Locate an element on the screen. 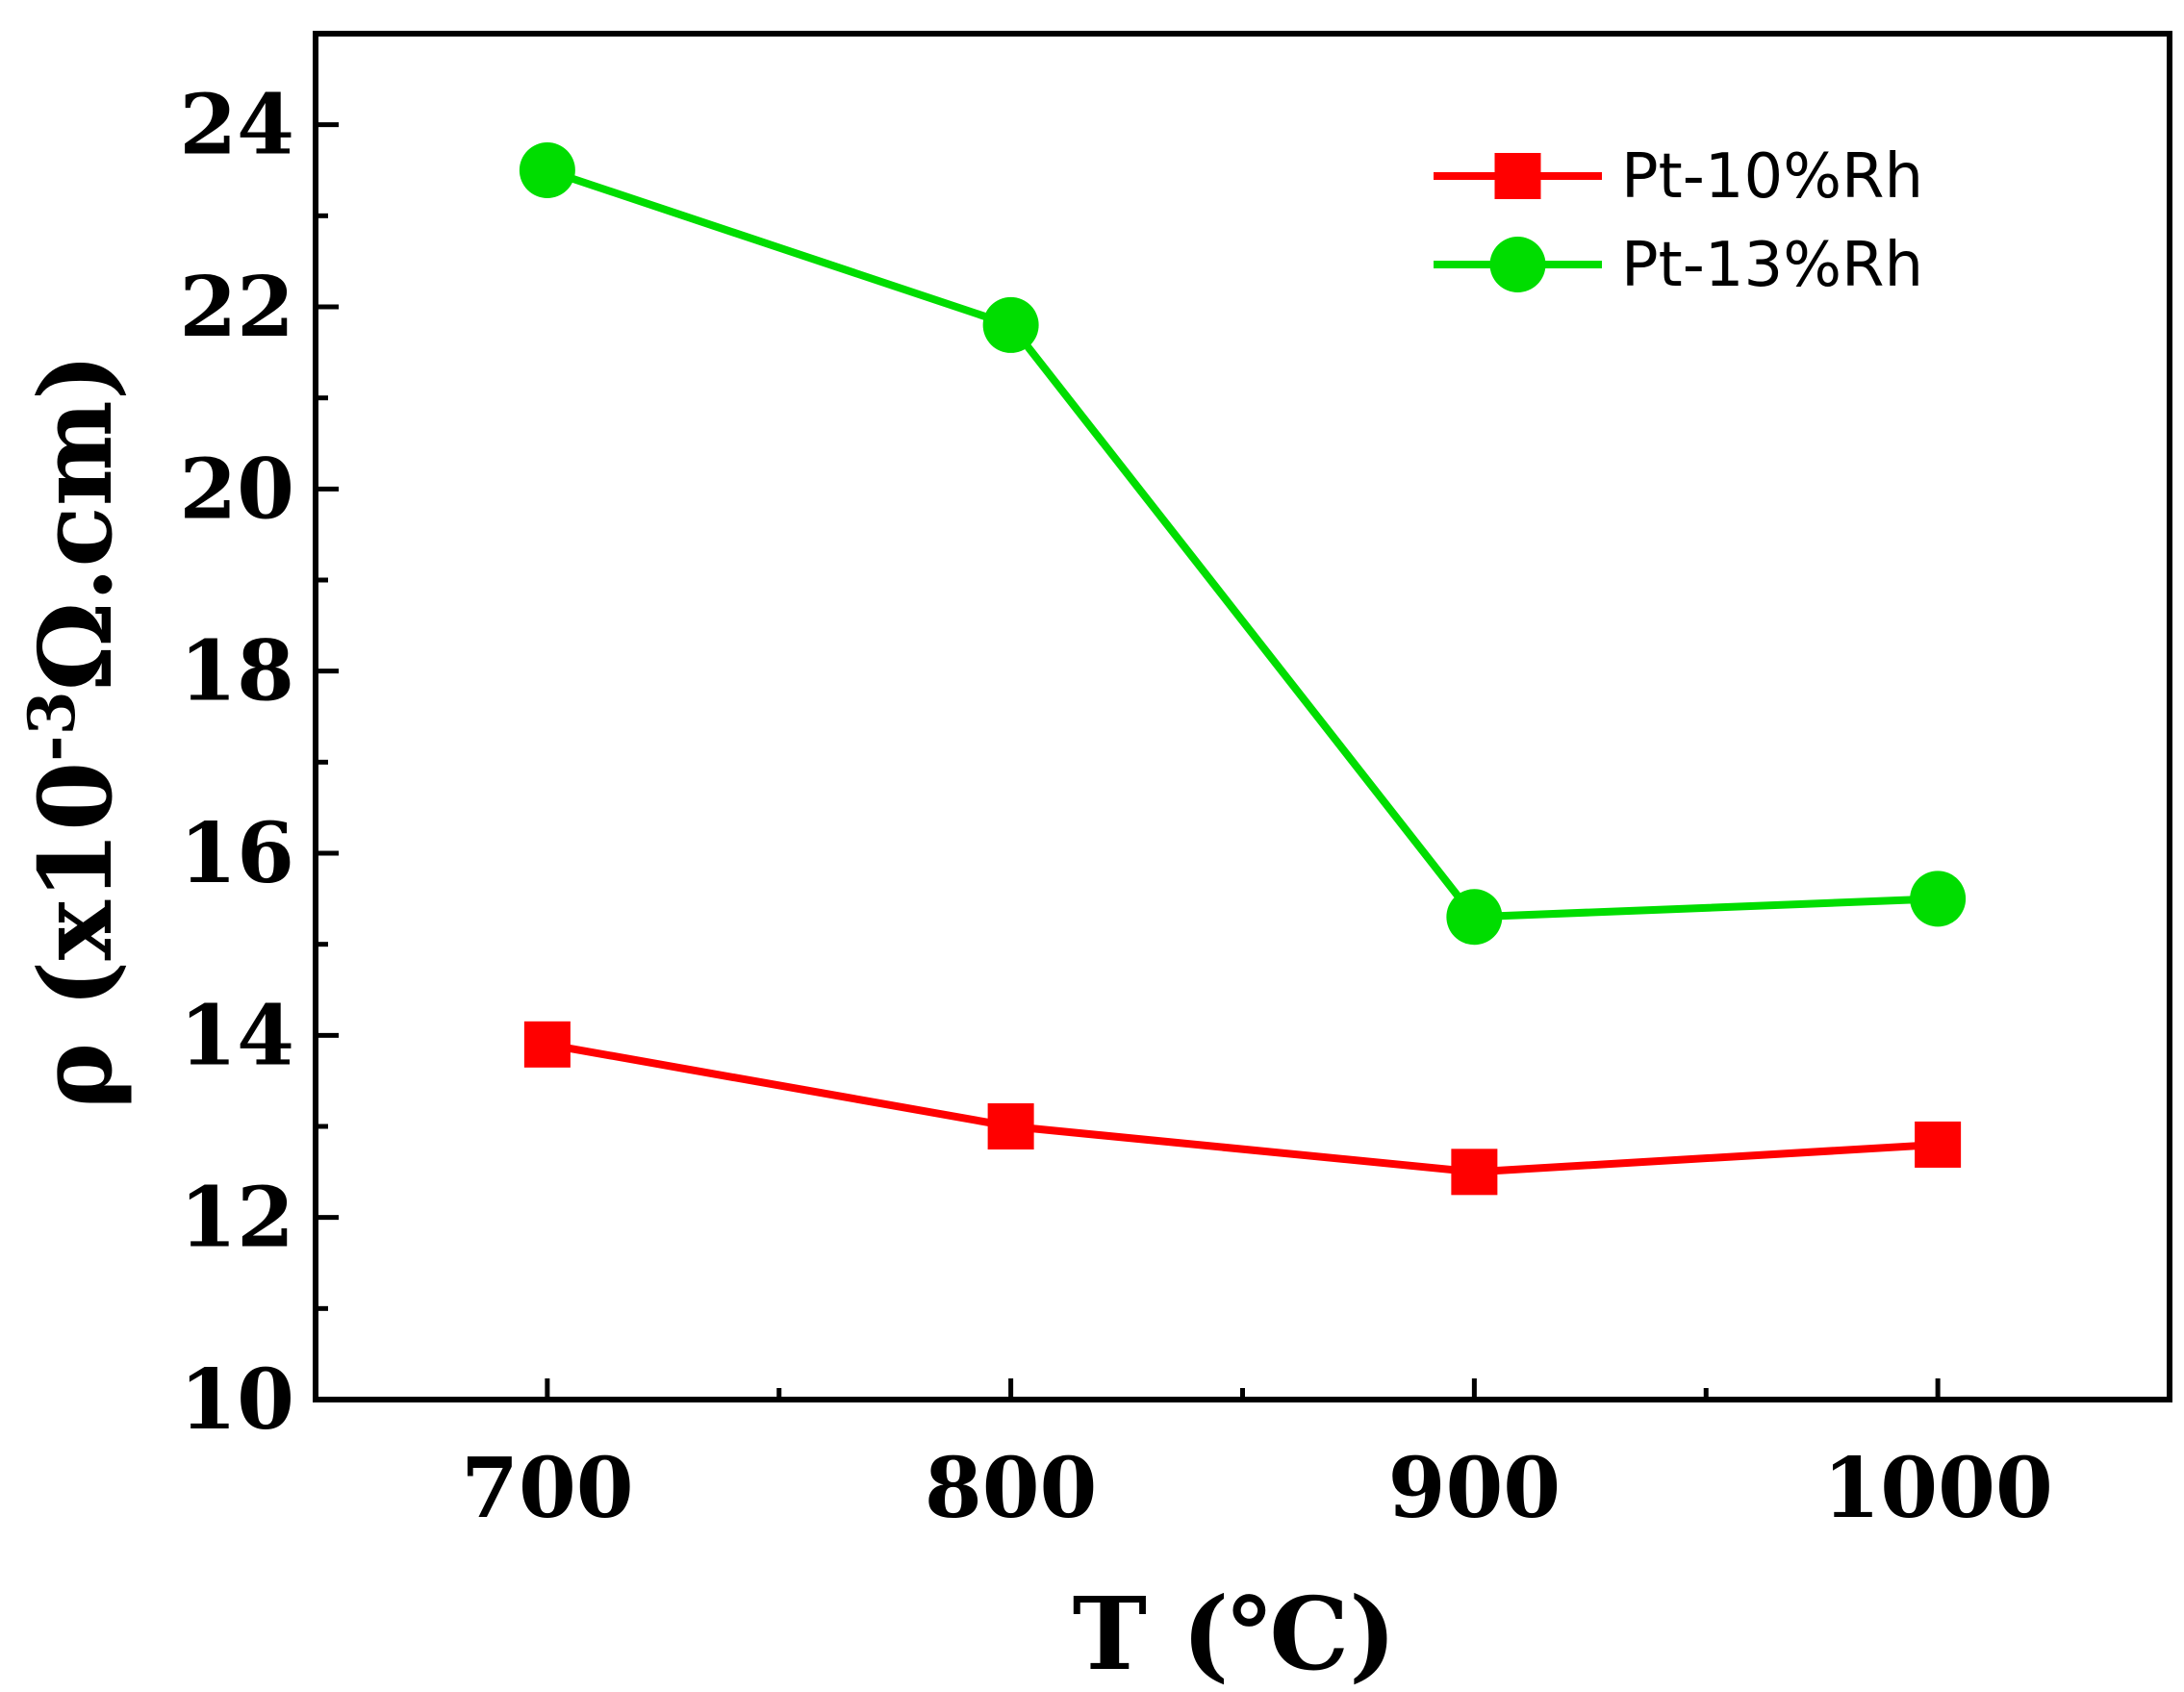  y-tick-label: 18 is located at coordinates (237, 671).